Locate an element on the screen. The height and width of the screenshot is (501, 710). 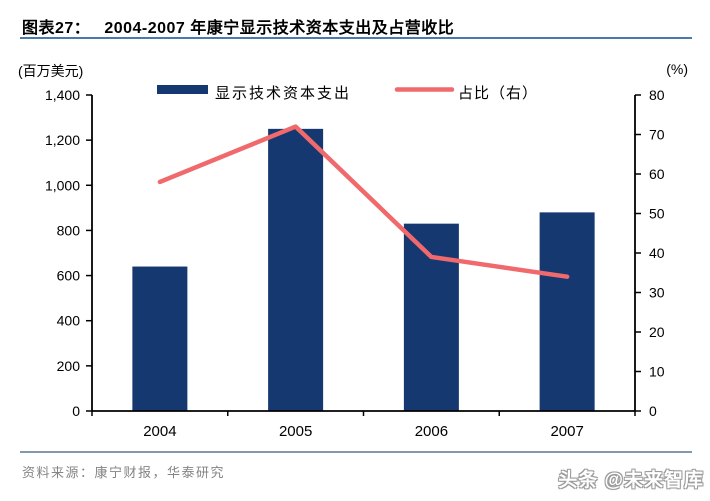
watermark-text: 头条 @未来智库 is located at coordinates (631, 480).